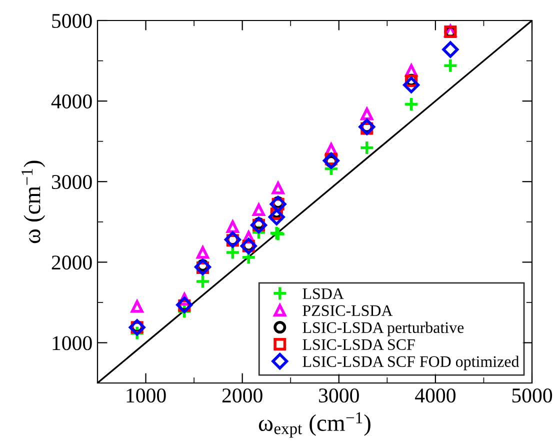 The image size is (558, 444). What do you see at coordinates (72, 21) in the screenshot?
I see `y-tick-label: 5000` at bounding box center [72, 21].